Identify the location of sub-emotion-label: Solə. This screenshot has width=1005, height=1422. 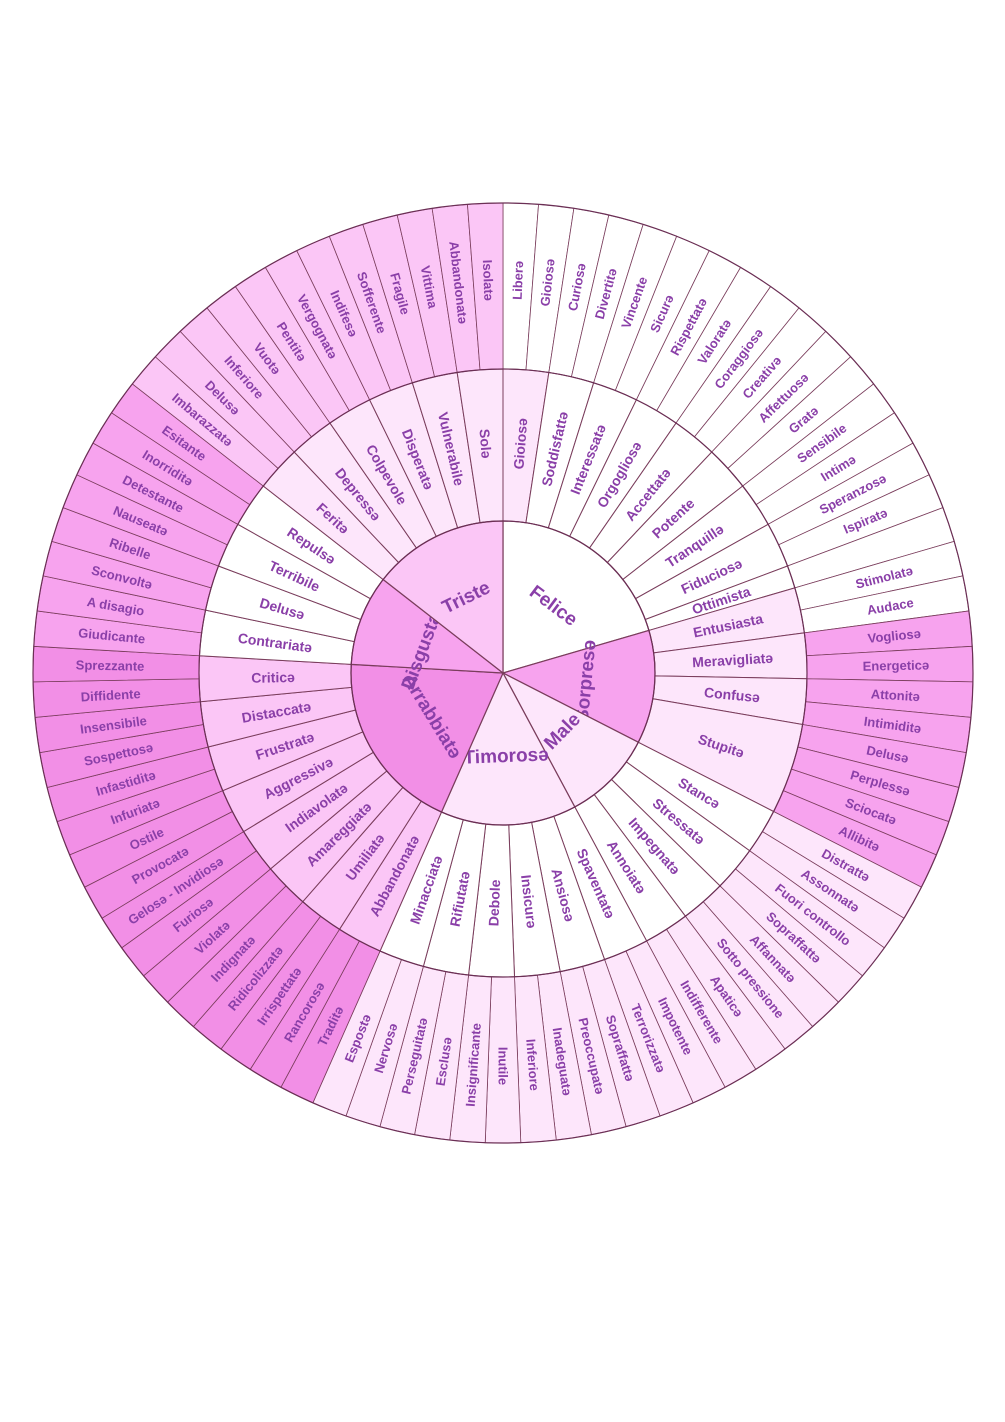
(486, 443).